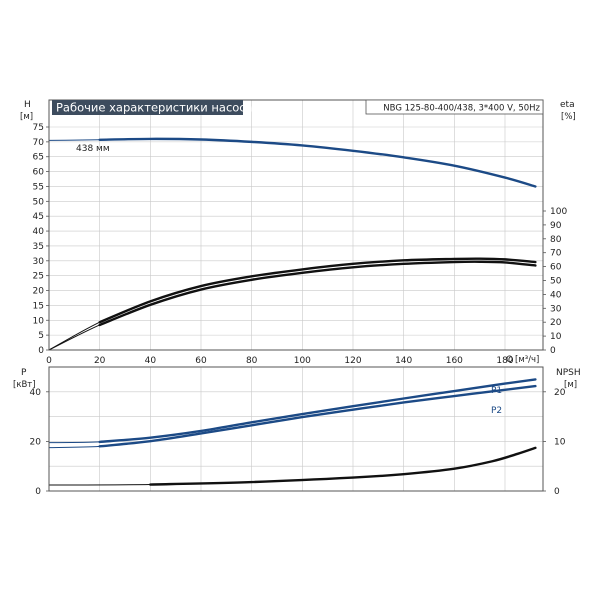 The image size is (600, 600). I want to click on y-right-tick-label-top: 50, so click(556, 282).